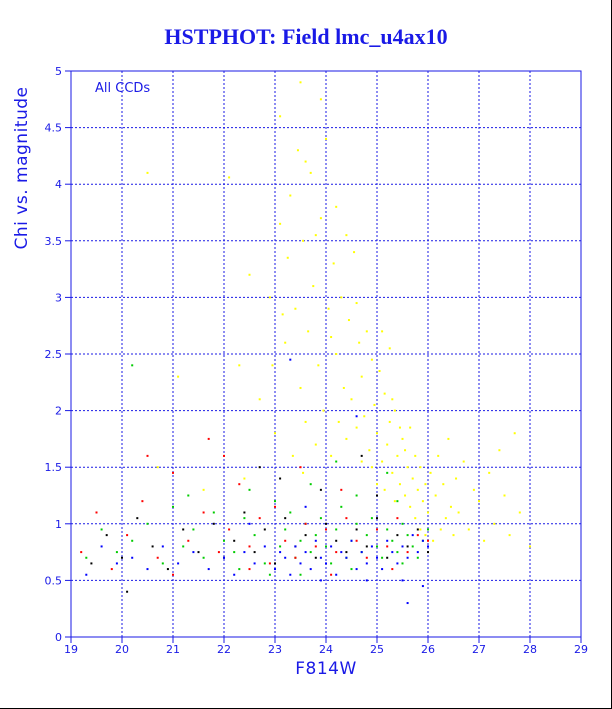 The width and height of the screenshot is (612, 709). What do you see at coordinates (306, 36) in the screenshot?
I see `chart-title: HSTPHOT: Field lmc_u4ax10` at bounding box center [306, 36].